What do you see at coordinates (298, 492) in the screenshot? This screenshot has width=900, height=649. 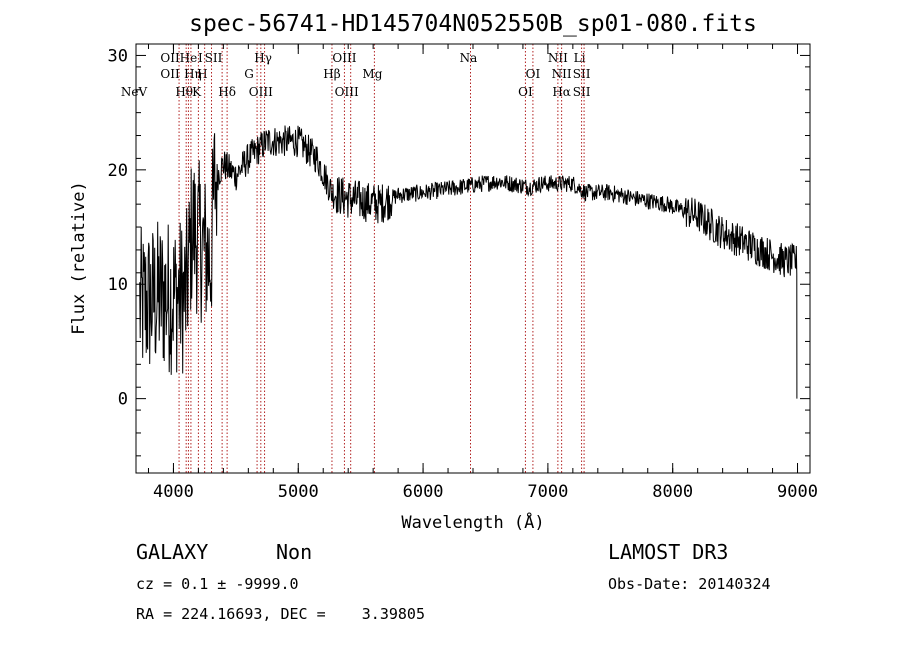 I see `x-tick-label: 5000` at bounding box center [298, 492].